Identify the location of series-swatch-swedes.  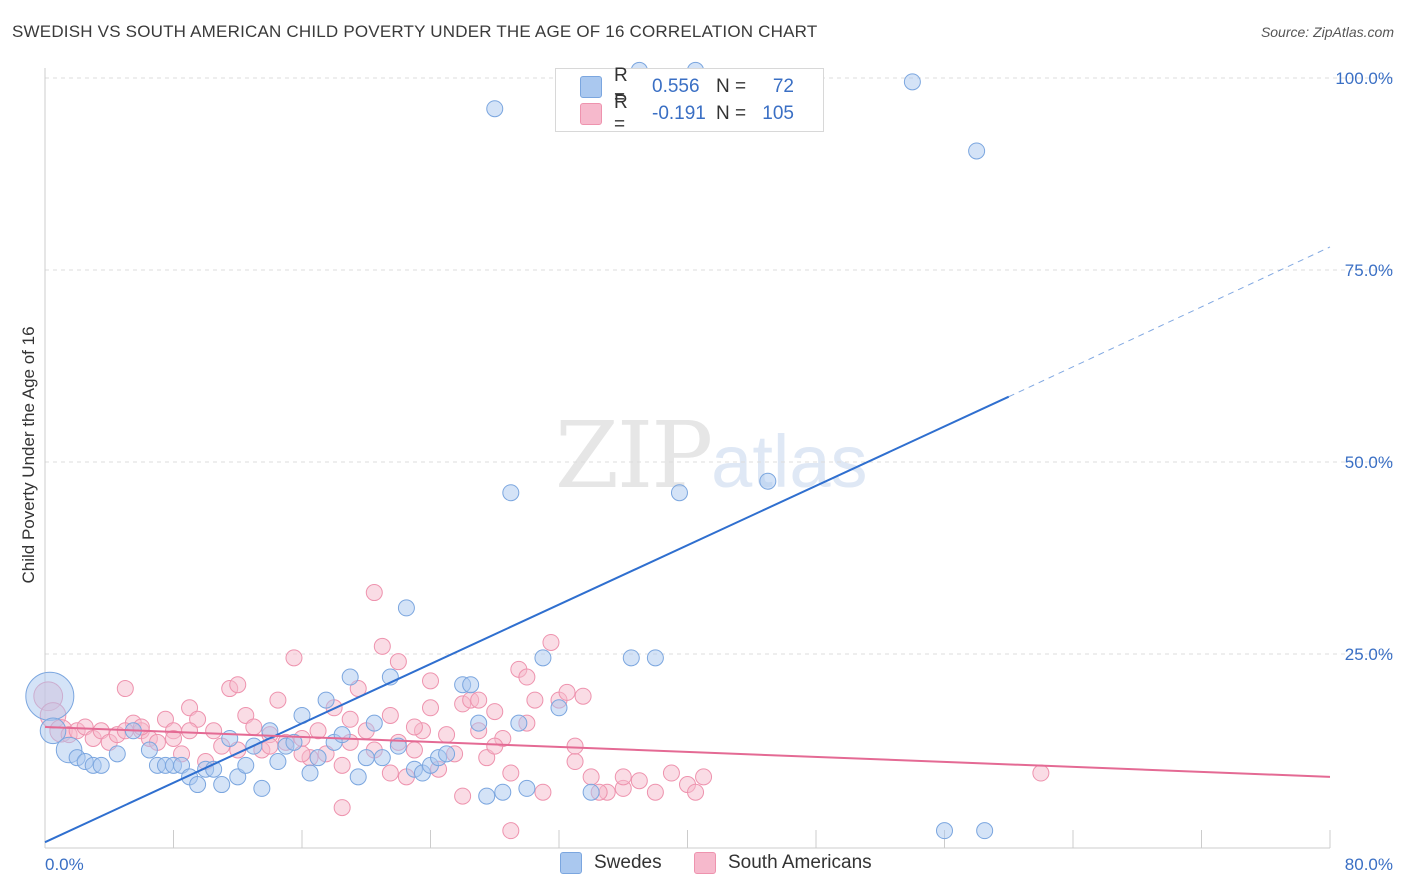
(571, 863).